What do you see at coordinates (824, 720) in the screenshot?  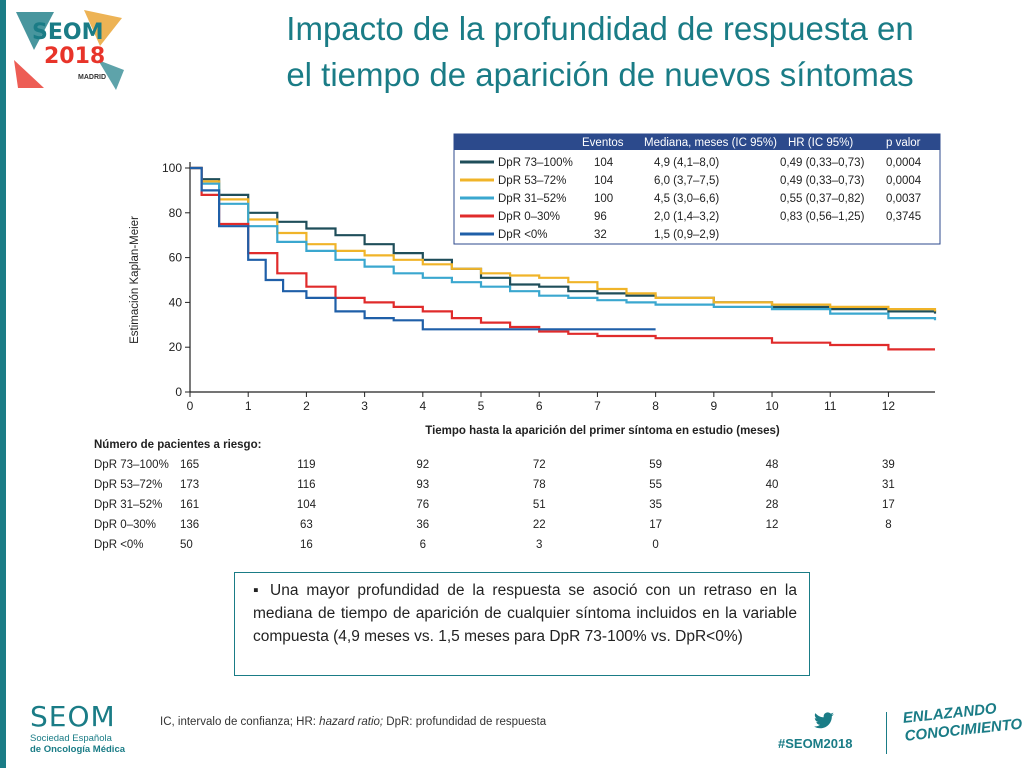 I see `twitter-icon` at bounding box center [824, 720].